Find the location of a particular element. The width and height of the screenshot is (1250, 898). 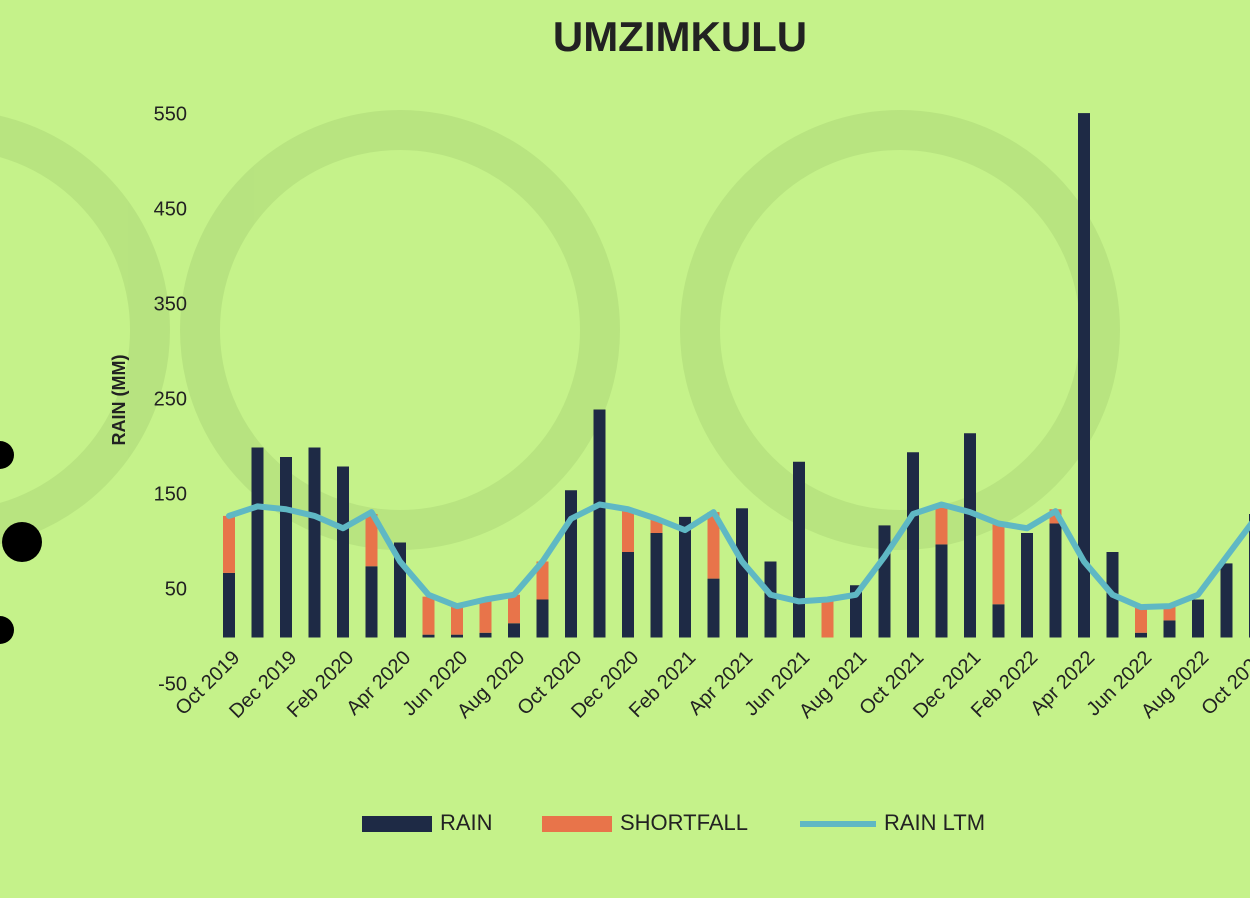

y-tick-label: -50 is located at coordinates (172, 684).